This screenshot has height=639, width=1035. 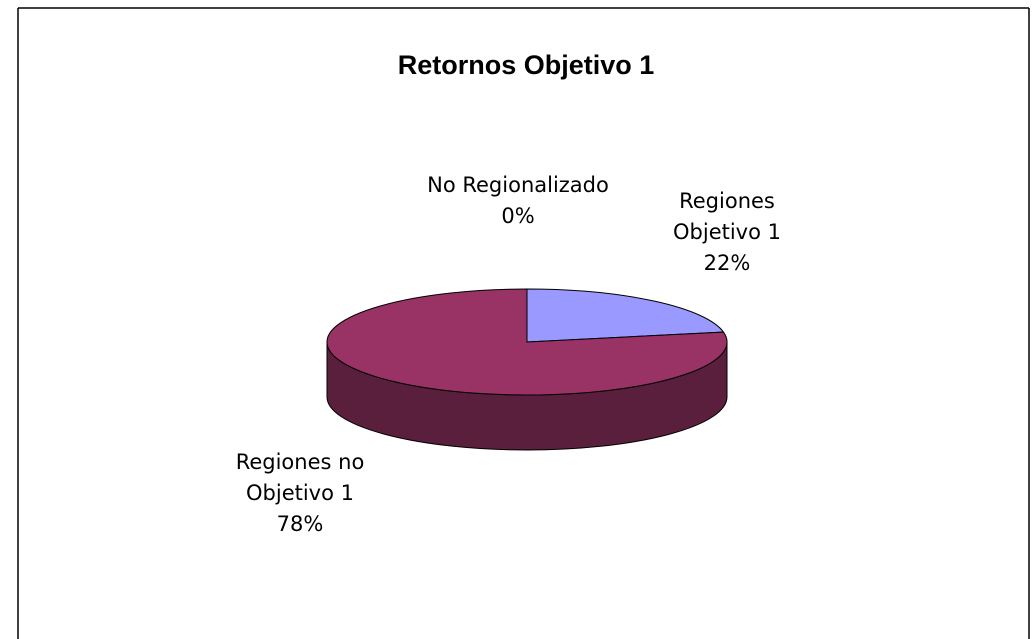 What do you see at coordinates (625, 315) in the screenshot?
I see `pie-slice` at bounding box center [625, 315].